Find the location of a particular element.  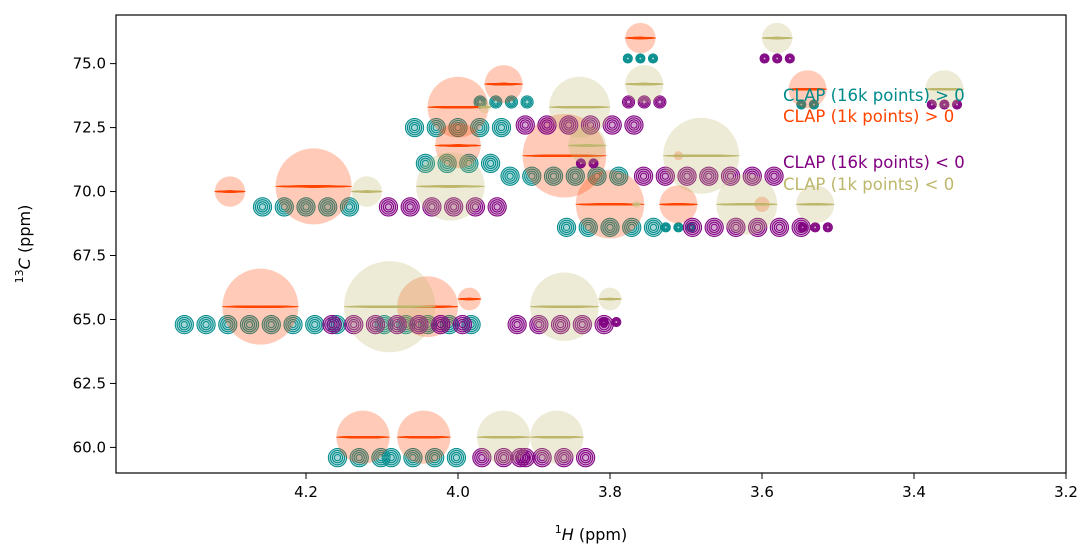

y-tick-label: 70.0 is located at coordinates (89, 192).